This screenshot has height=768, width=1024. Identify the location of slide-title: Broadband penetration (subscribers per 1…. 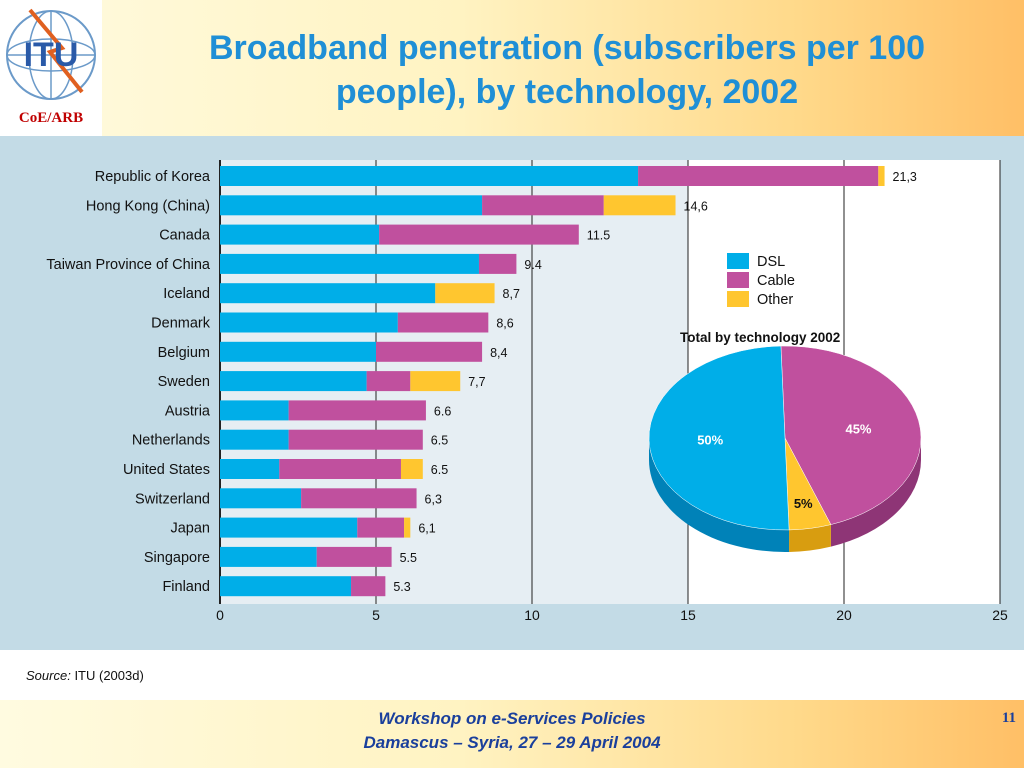
(567, 70).